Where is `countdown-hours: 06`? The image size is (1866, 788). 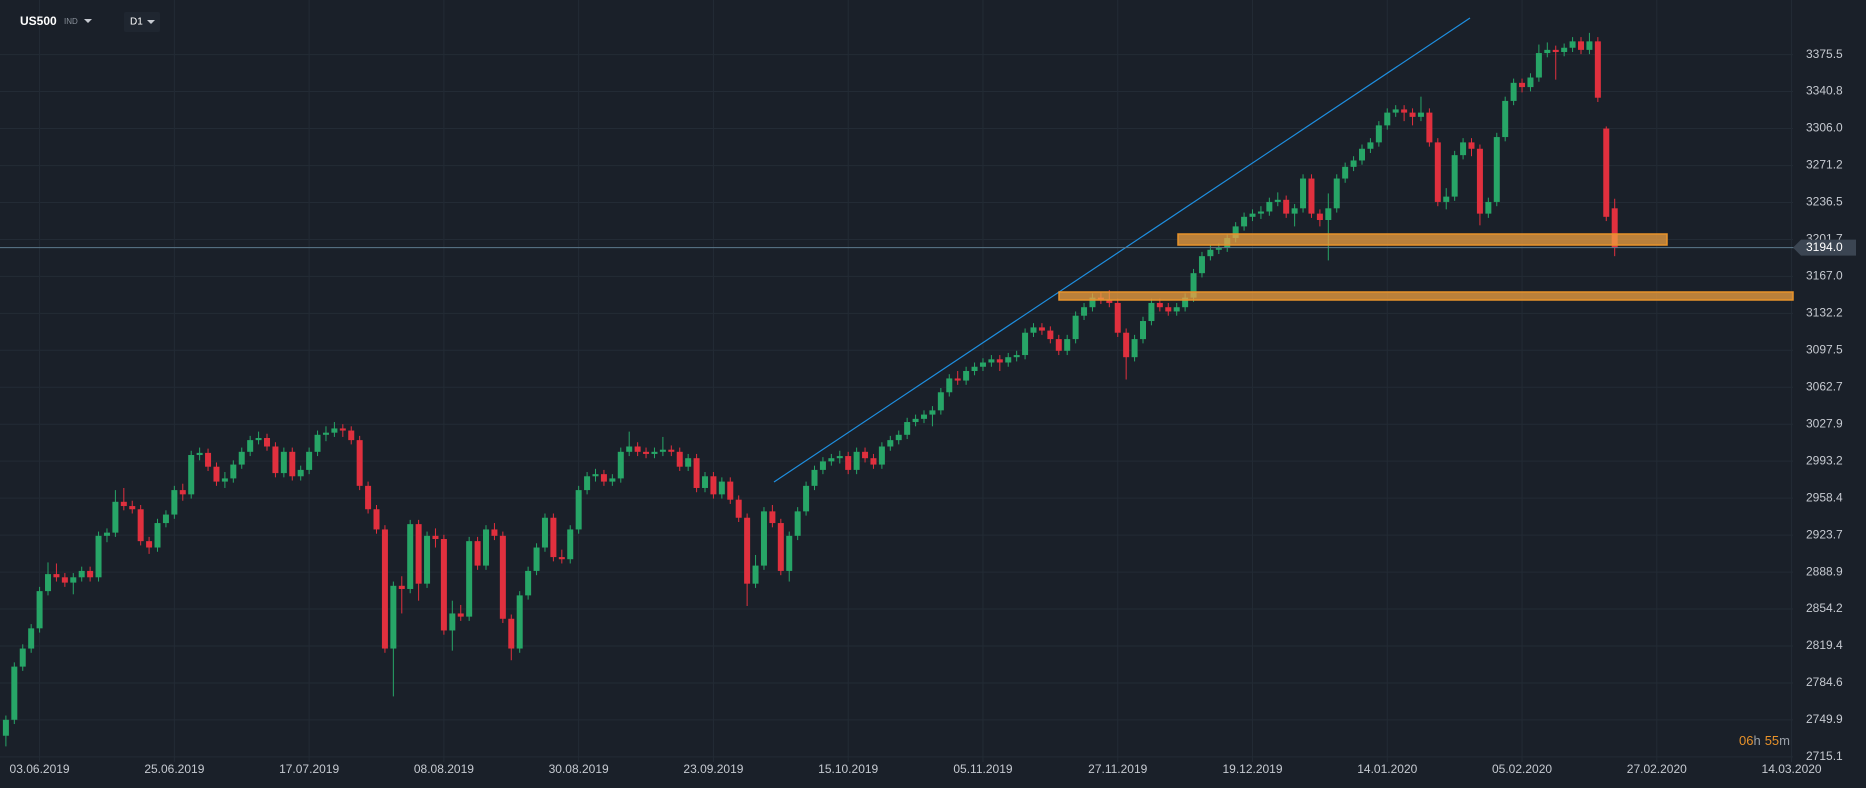 countdown-hours: 06 is located at coordinates (1746, 740).